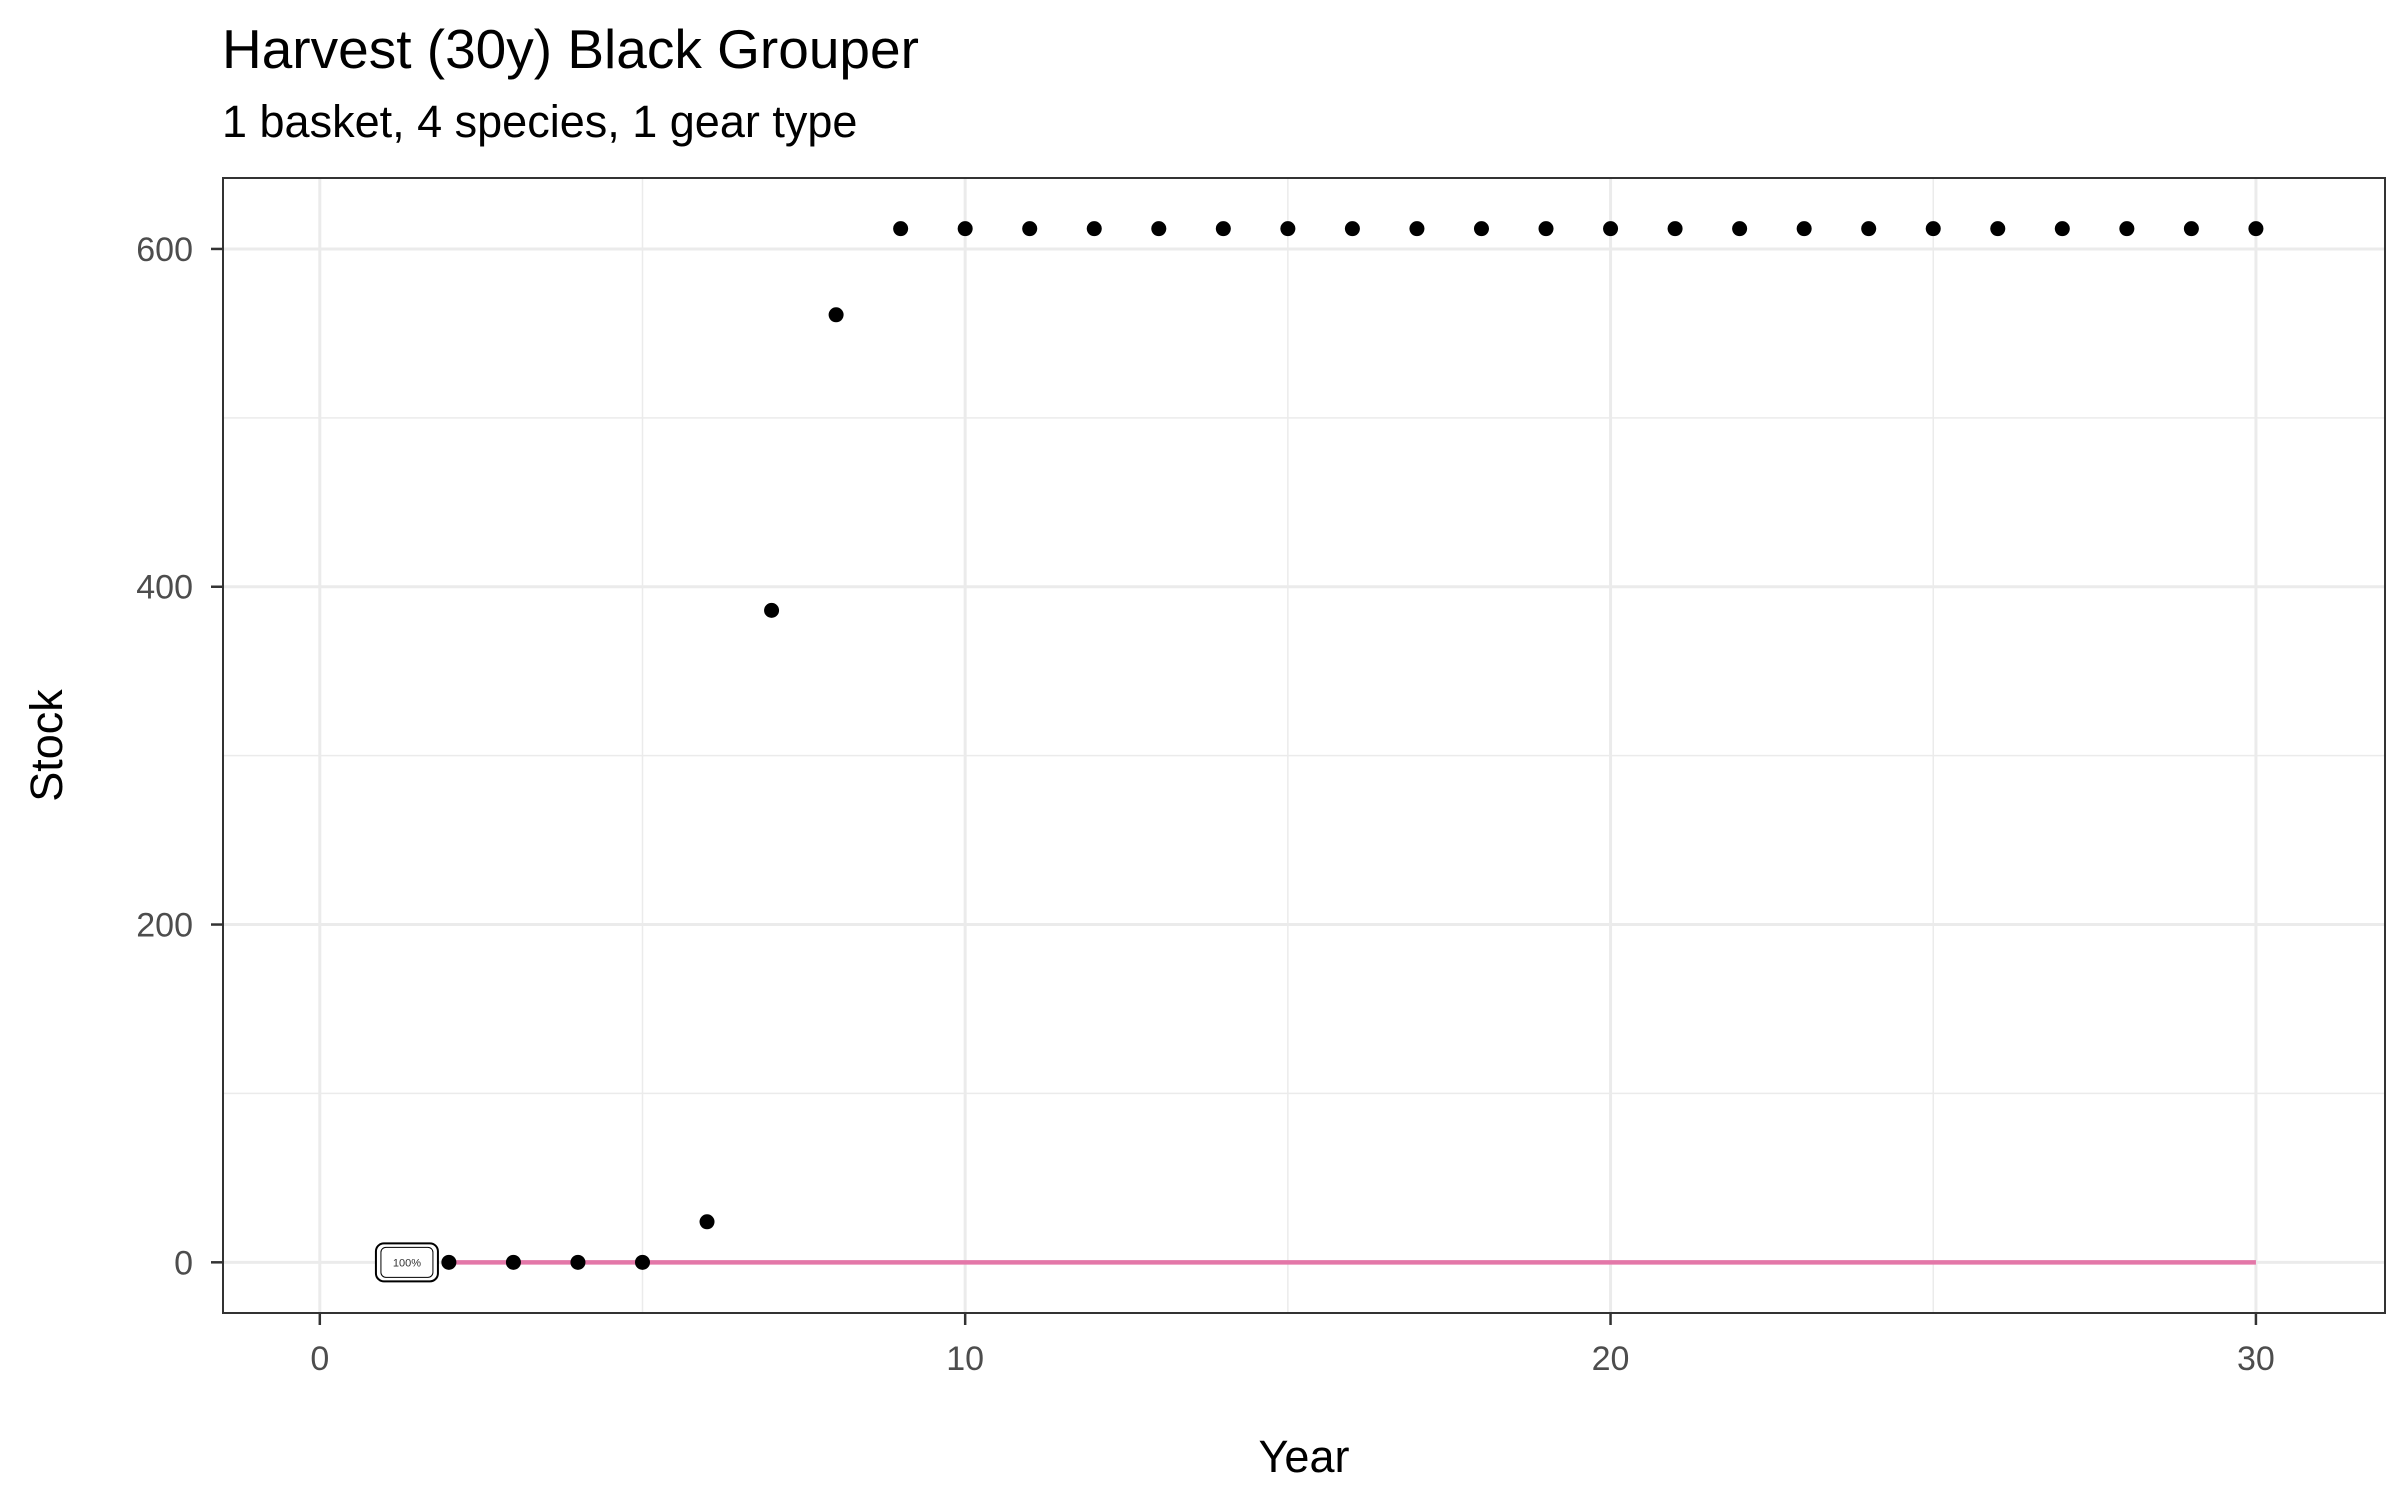 Image resolution: width=2400 pixels, height=1500 pixels. What do you see at coordinates (1611, 1359) in the screenshot?
I see `x-tick-label: 20` at bounding box center [1611, 1359].